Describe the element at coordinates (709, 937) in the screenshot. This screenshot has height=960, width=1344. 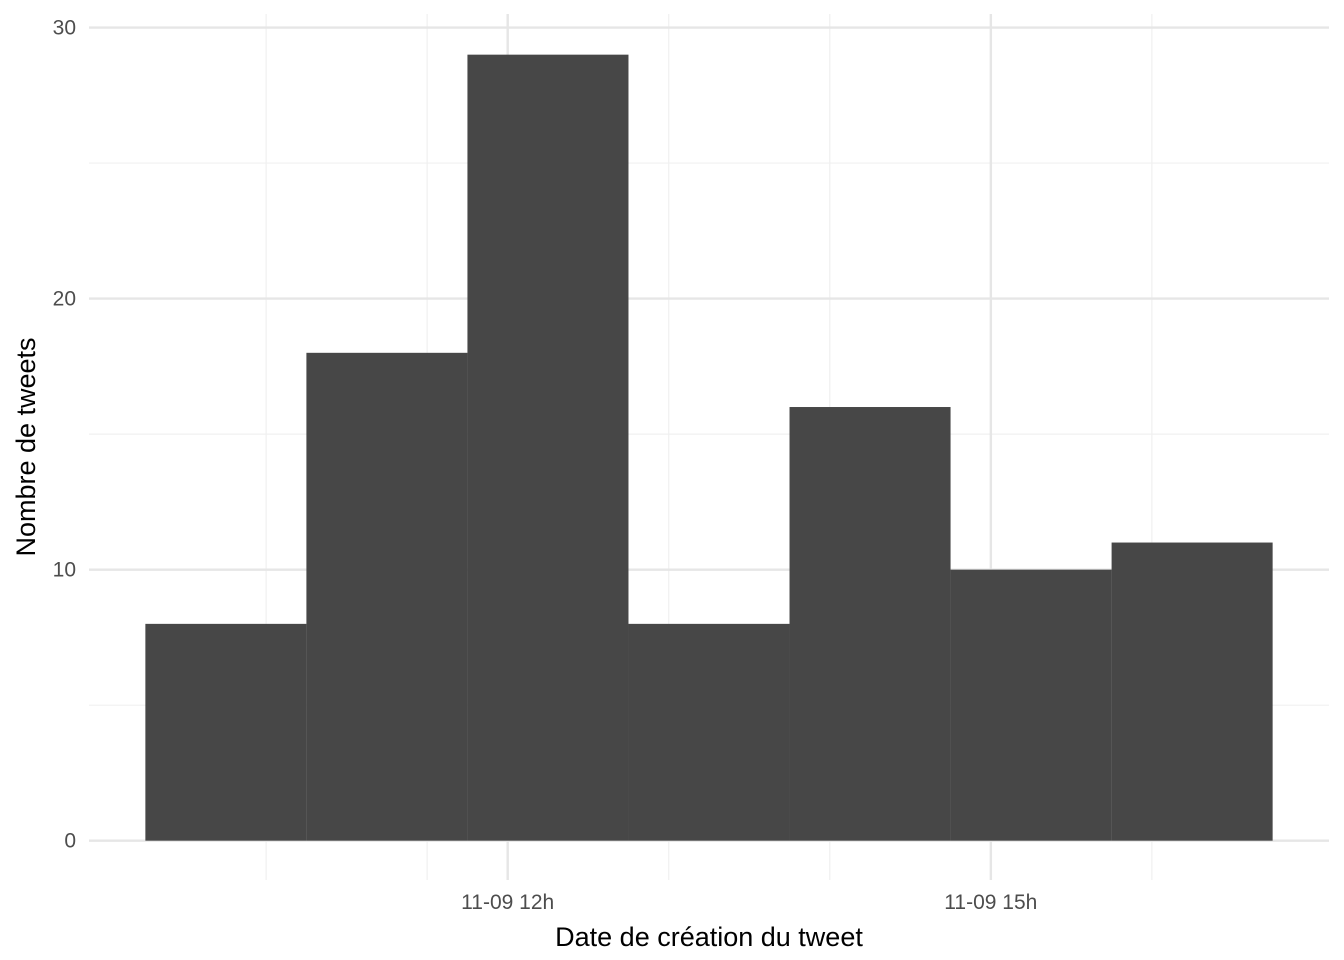
I see `x-axis-title: Date de création du tweet` at that location.